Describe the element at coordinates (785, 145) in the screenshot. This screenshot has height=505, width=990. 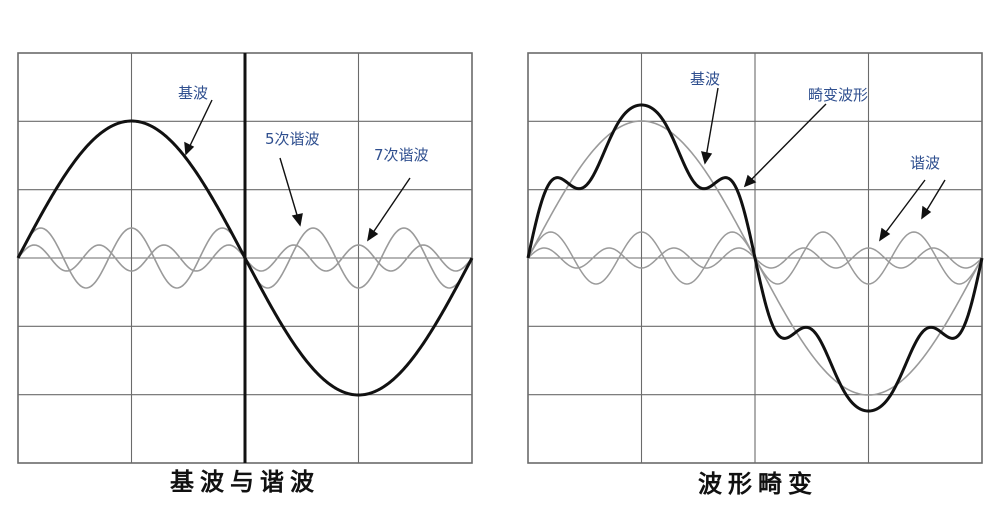
I see `arrow-to-right-distorted` at that location.